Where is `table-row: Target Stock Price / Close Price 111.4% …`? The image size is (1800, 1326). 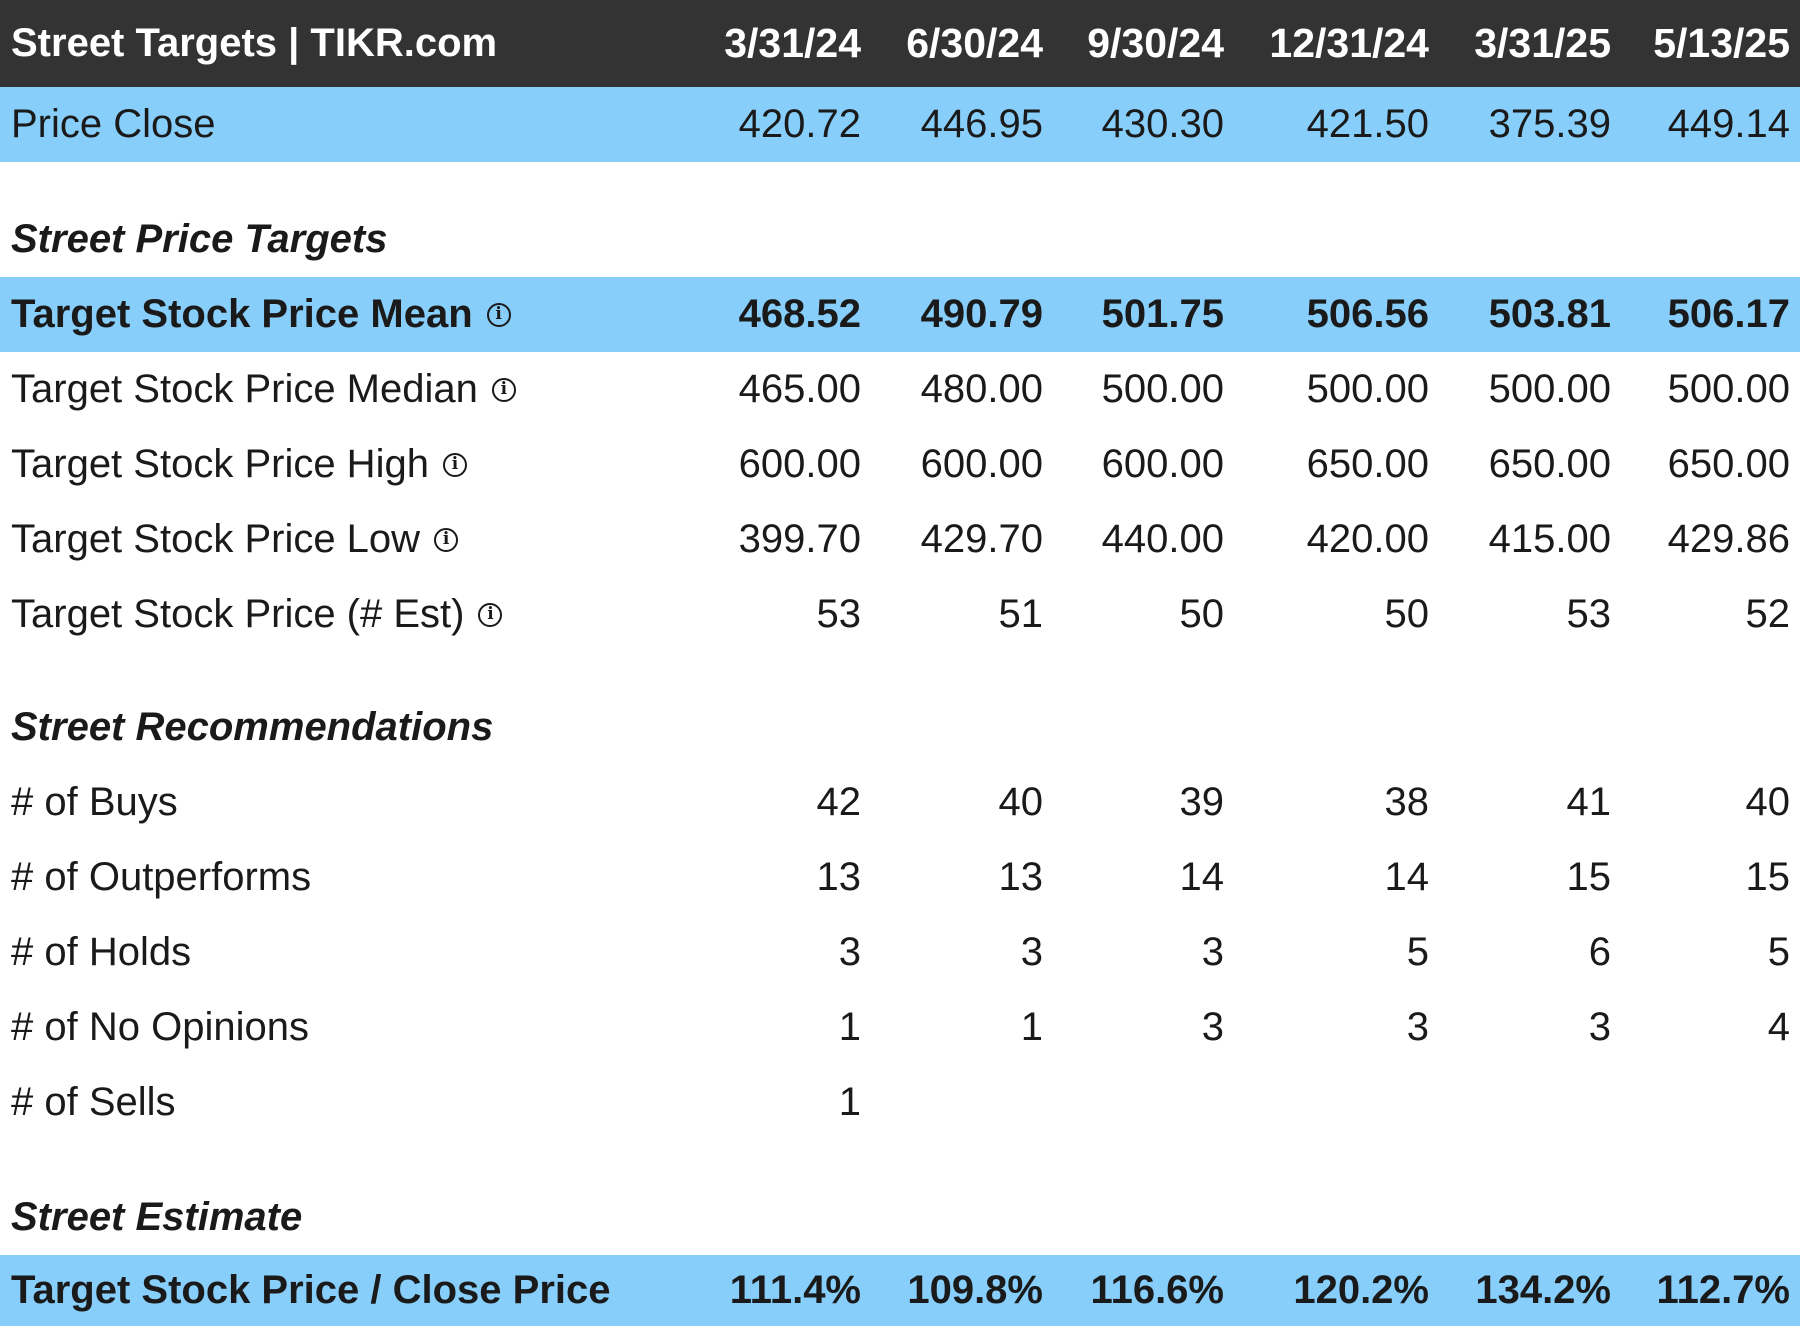 table-row: Target Stock Price / Close Price 111.4% … is located at coordinates (900, 1290).